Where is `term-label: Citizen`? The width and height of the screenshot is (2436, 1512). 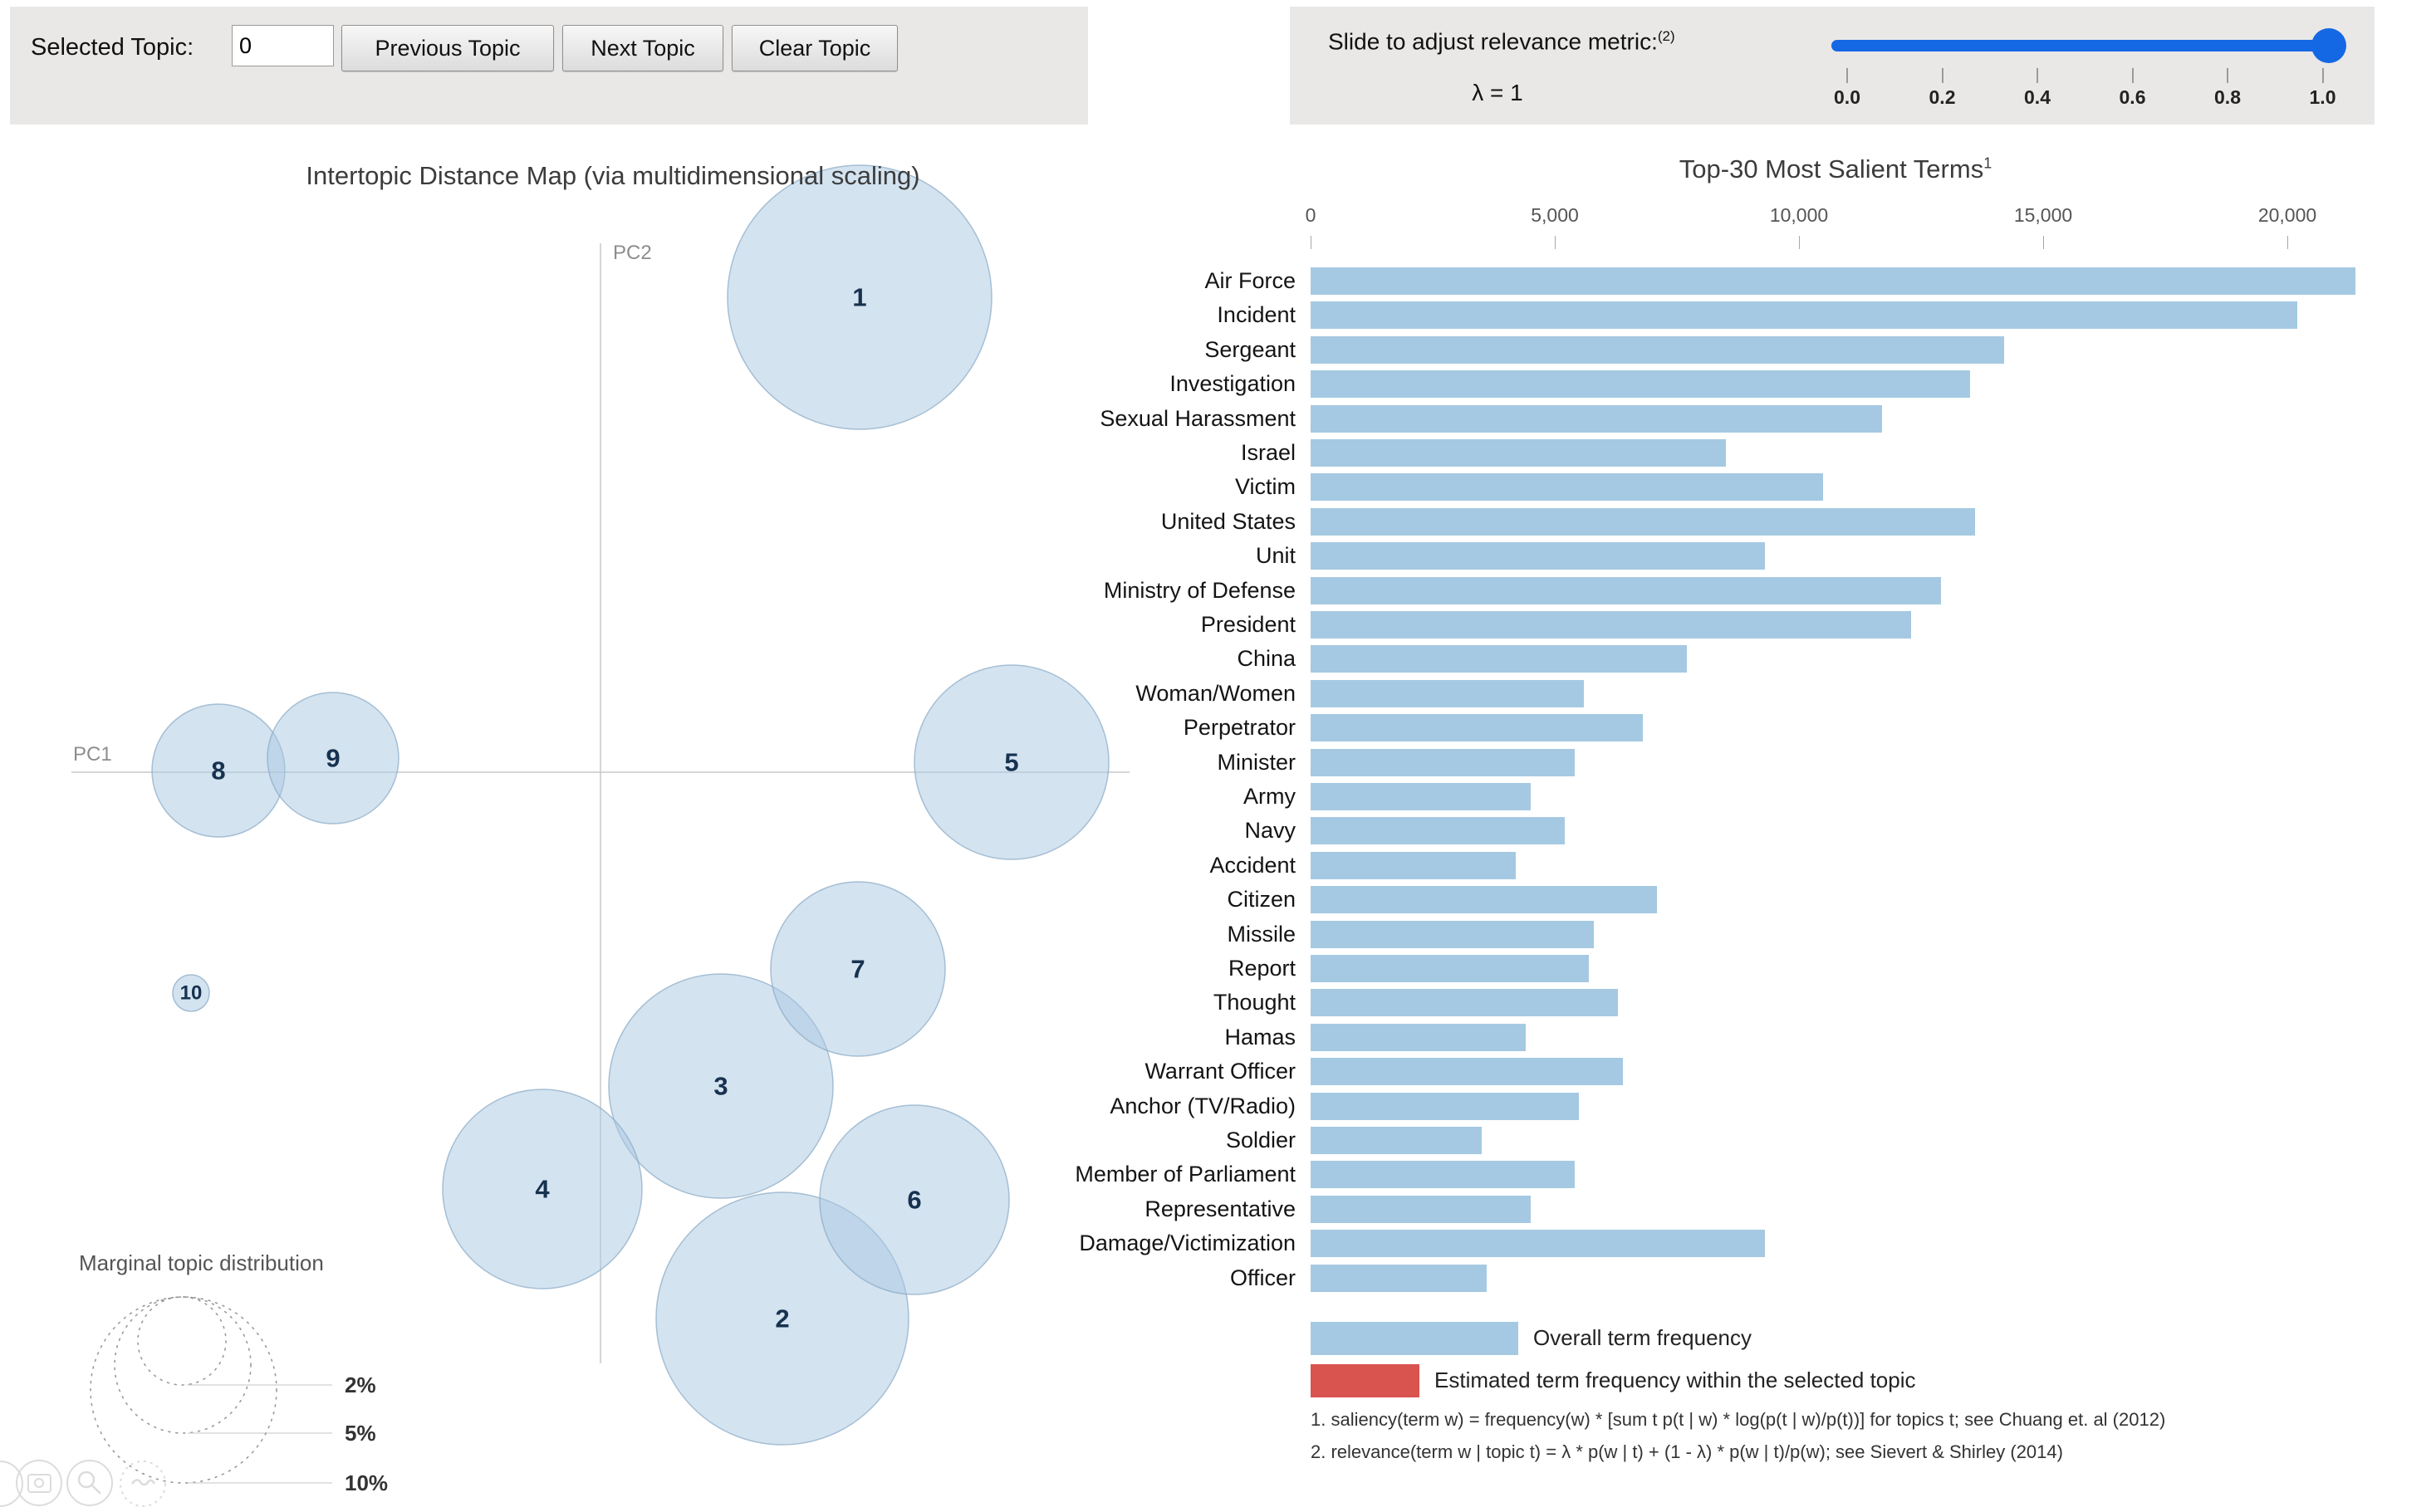 term-label: Citizen is located at coordinates (1261, 900).